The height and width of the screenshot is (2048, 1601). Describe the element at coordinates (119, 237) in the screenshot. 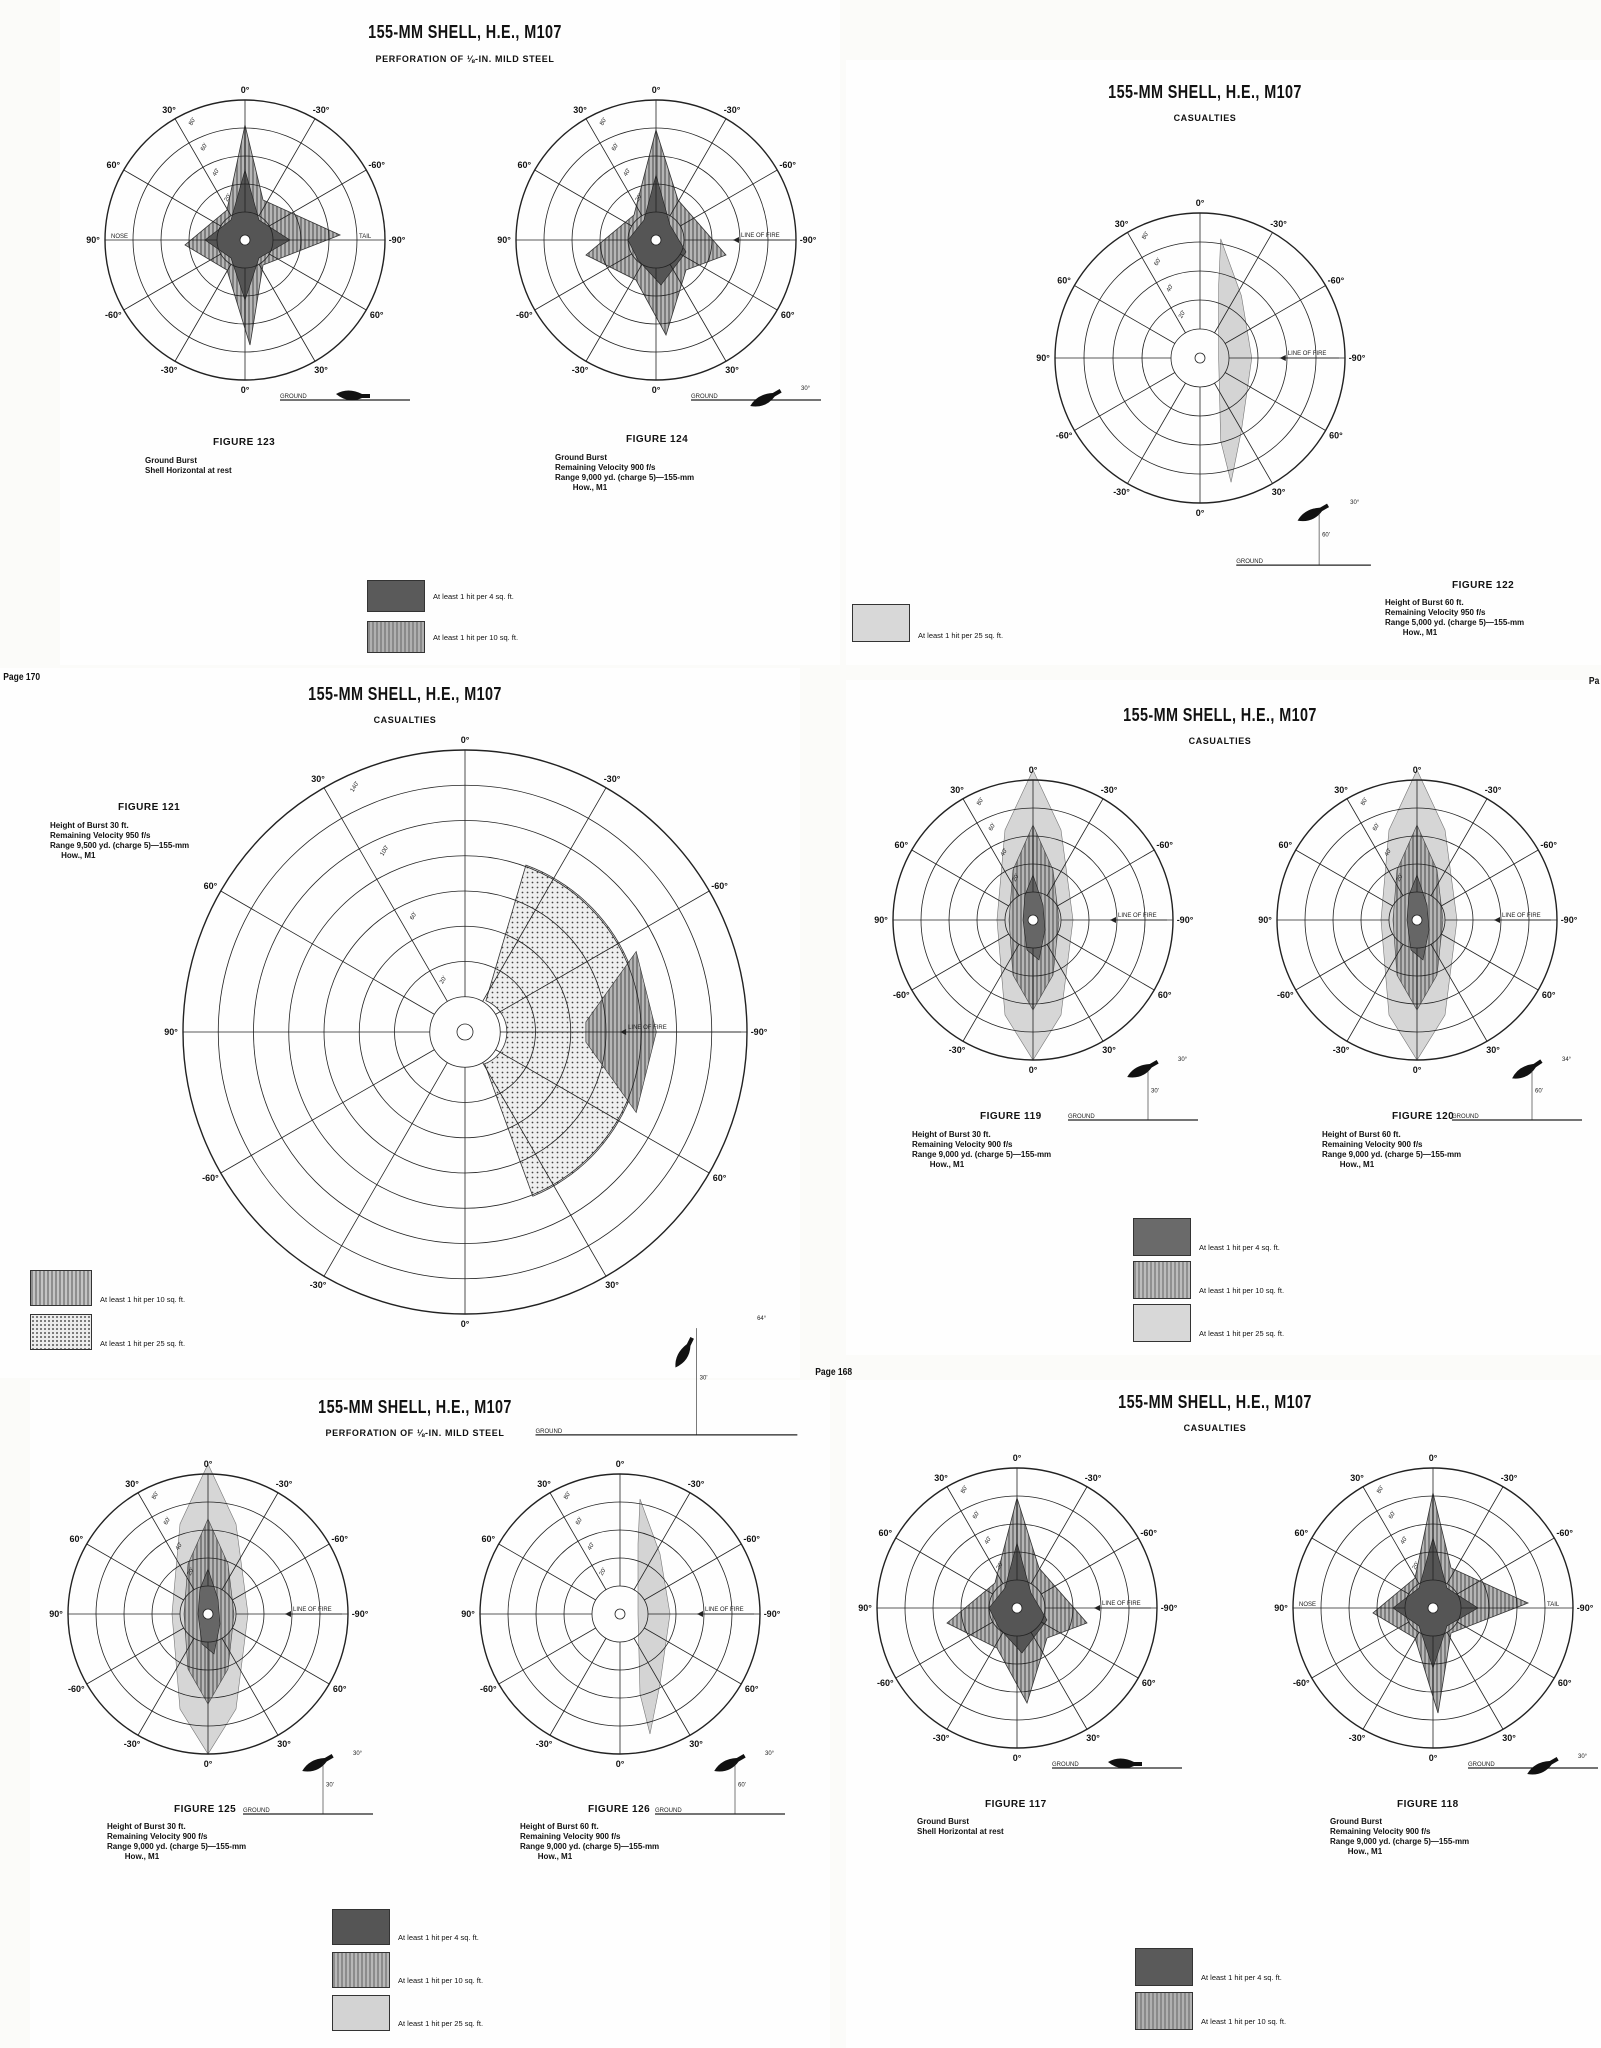

I see `nose-label: NOSE` at that location.